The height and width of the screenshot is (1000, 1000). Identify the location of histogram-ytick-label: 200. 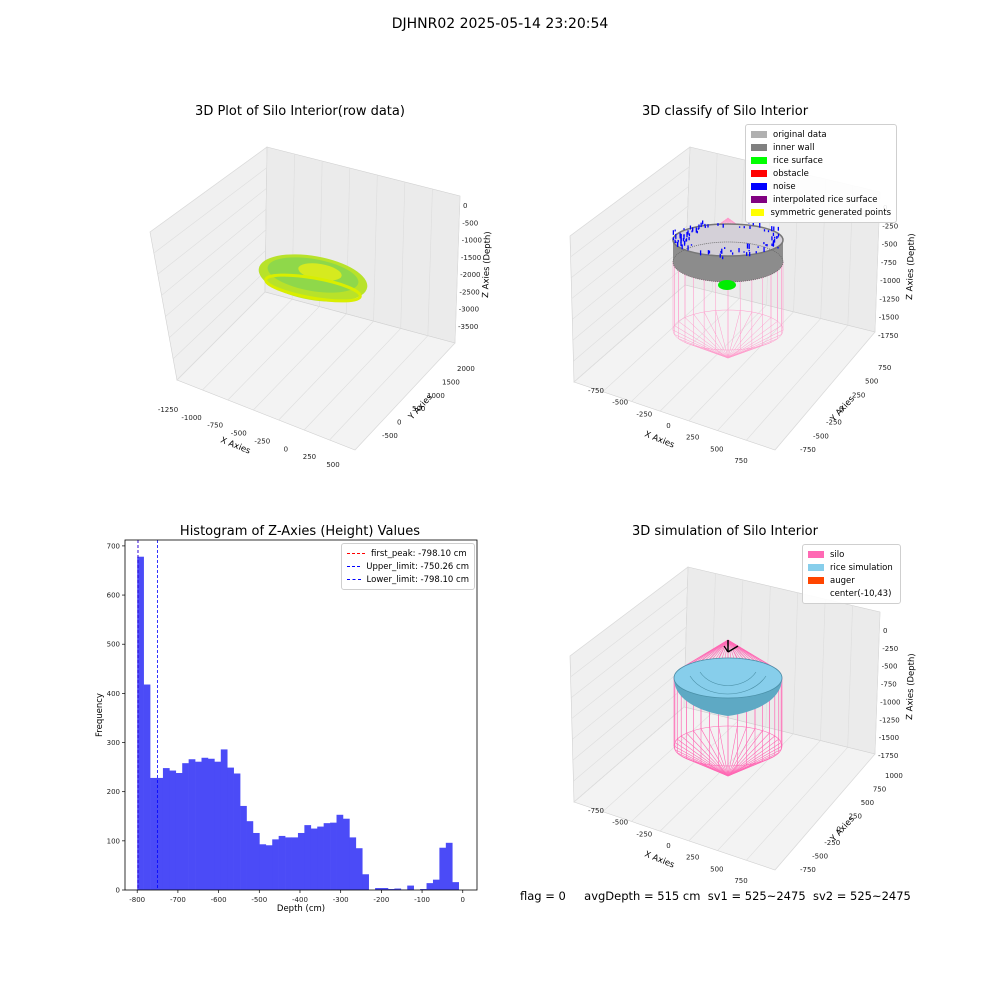
(113, 792).